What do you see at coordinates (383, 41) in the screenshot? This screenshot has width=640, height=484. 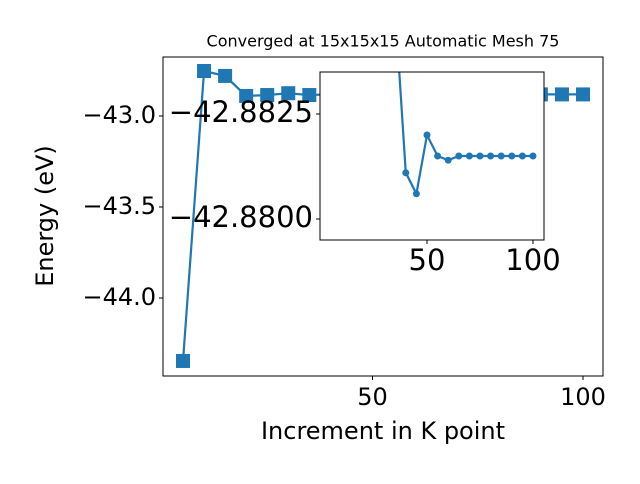 I see `chart-title: Converged at 15x15x15 Automatic Mesh 75` at bounding box center [383, 41].